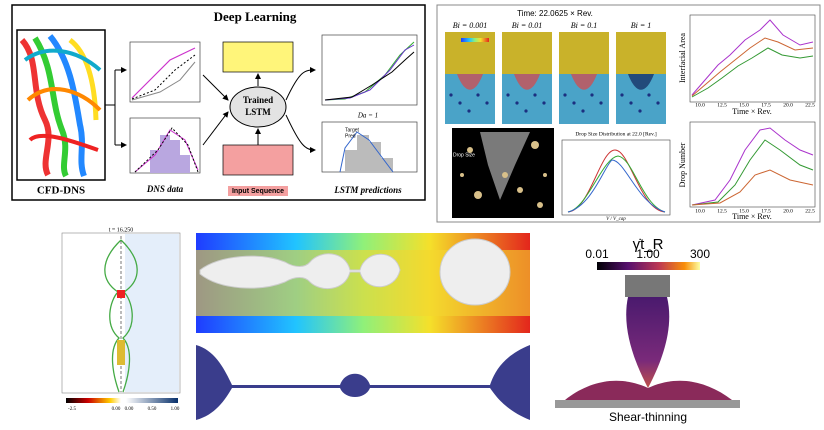 The width and height of the screenshot is (824, 430). I want to click on bi-label: Bi = 0.01, so click(527, 25).